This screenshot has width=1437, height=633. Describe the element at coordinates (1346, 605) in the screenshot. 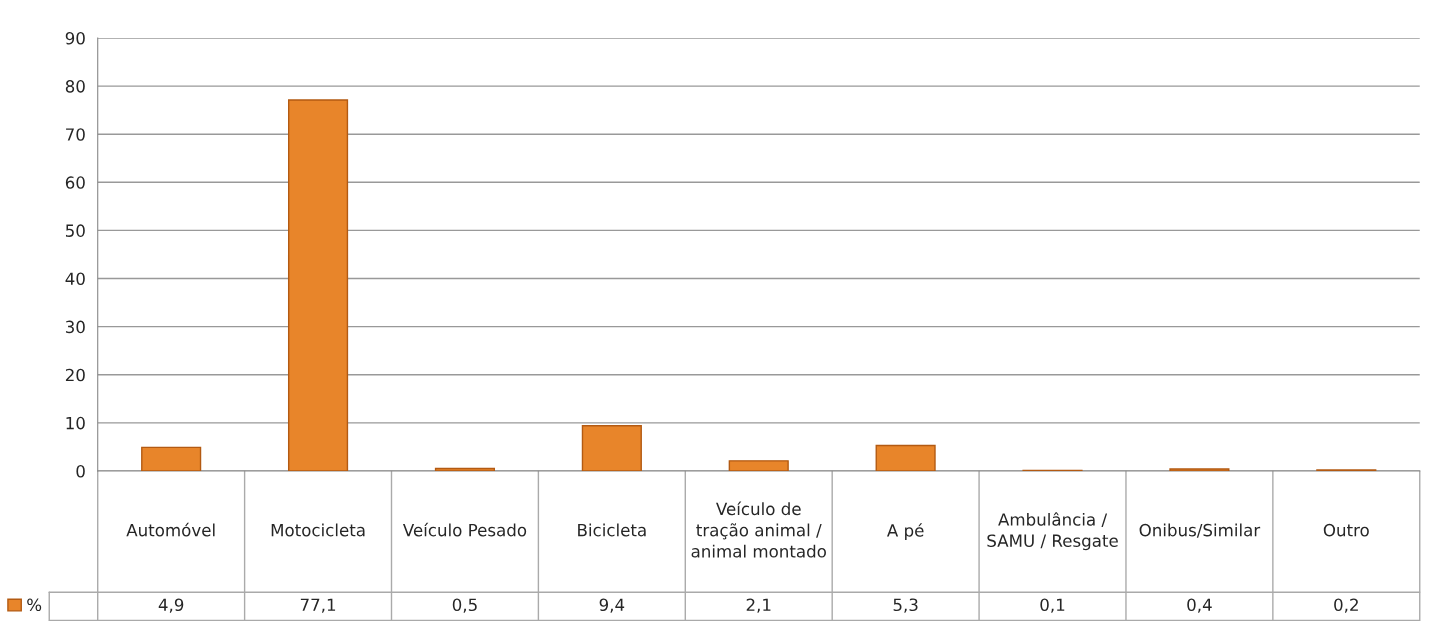

I see `data-label: 0,2` at that location.